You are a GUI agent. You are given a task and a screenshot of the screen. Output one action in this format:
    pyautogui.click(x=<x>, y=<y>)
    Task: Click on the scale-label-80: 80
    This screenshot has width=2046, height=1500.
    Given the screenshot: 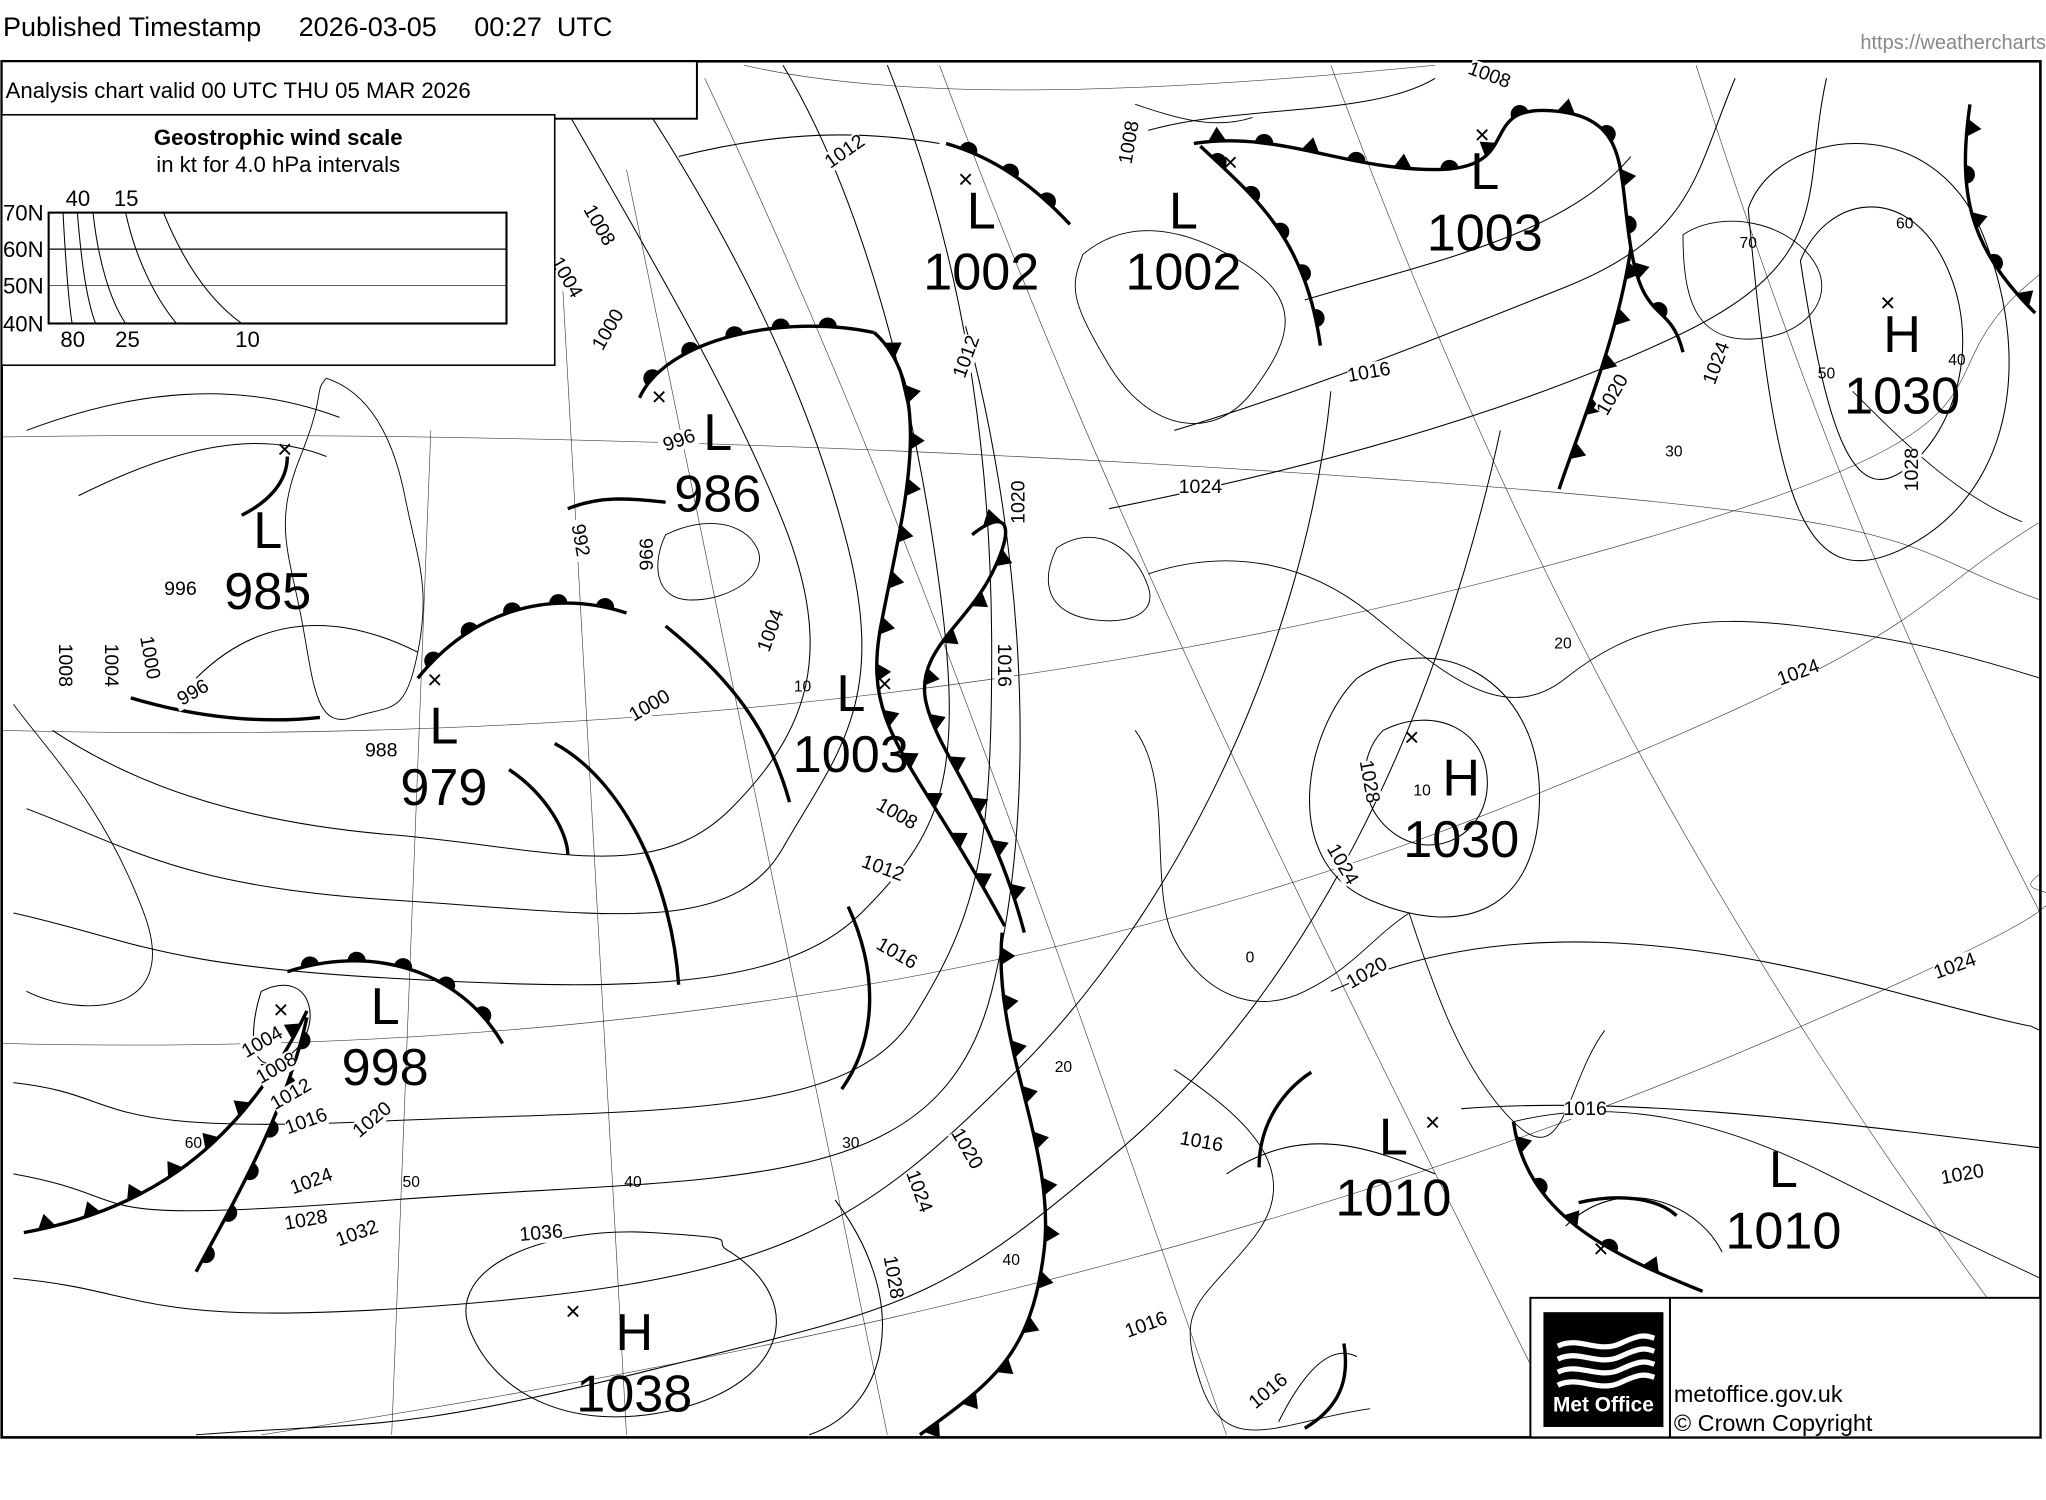 What is the action you would take?
    pyautogui.click(x=72, y=339)
    